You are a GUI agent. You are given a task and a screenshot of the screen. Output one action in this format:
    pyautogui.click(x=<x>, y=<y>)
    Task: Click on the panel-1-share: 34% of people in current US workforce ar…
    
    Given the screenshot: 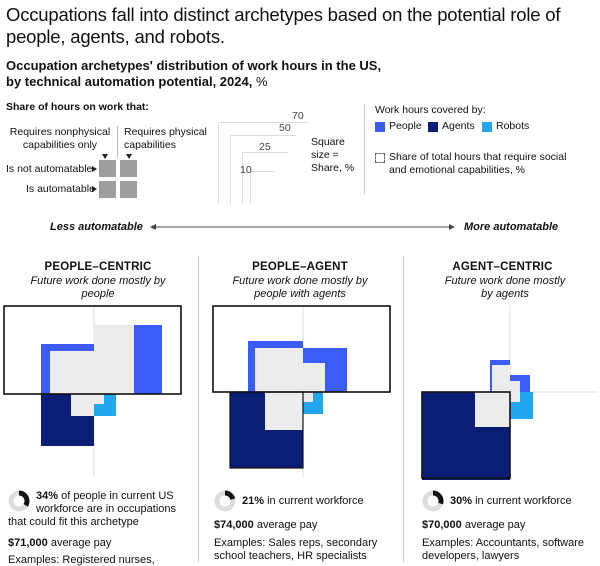 What is the action you would take?
    pyautogui.click(x=100, y=509)
    